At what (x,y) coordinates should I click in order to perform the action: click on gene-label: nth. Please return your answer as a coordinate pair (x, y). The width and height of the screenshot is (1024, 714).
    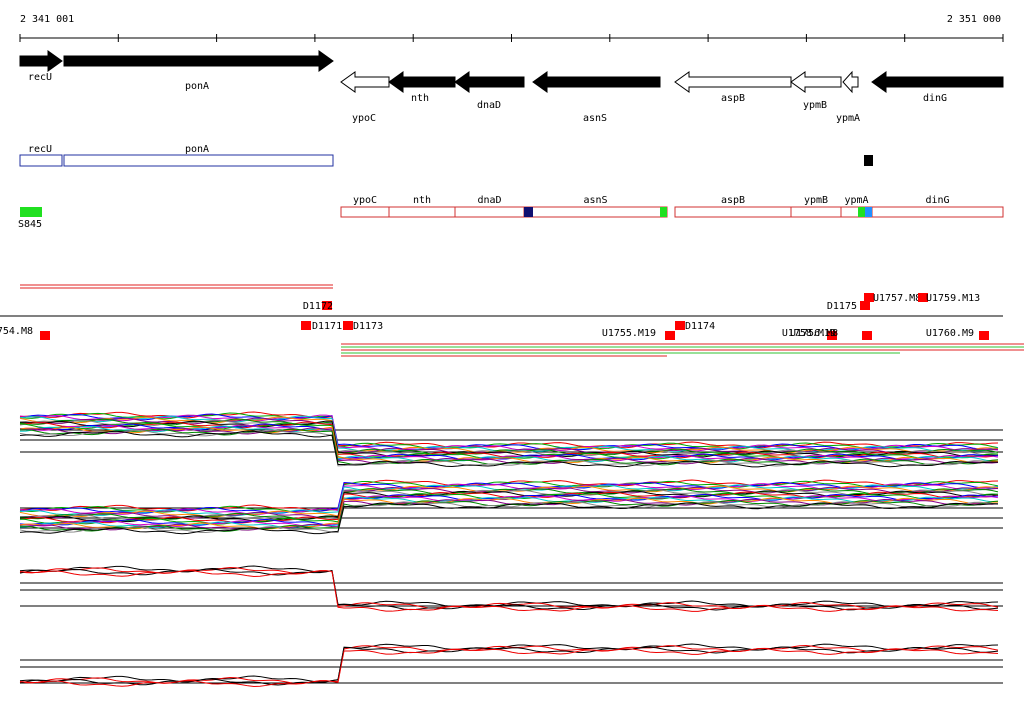
    Looking at the image, I should click on (420, 98).